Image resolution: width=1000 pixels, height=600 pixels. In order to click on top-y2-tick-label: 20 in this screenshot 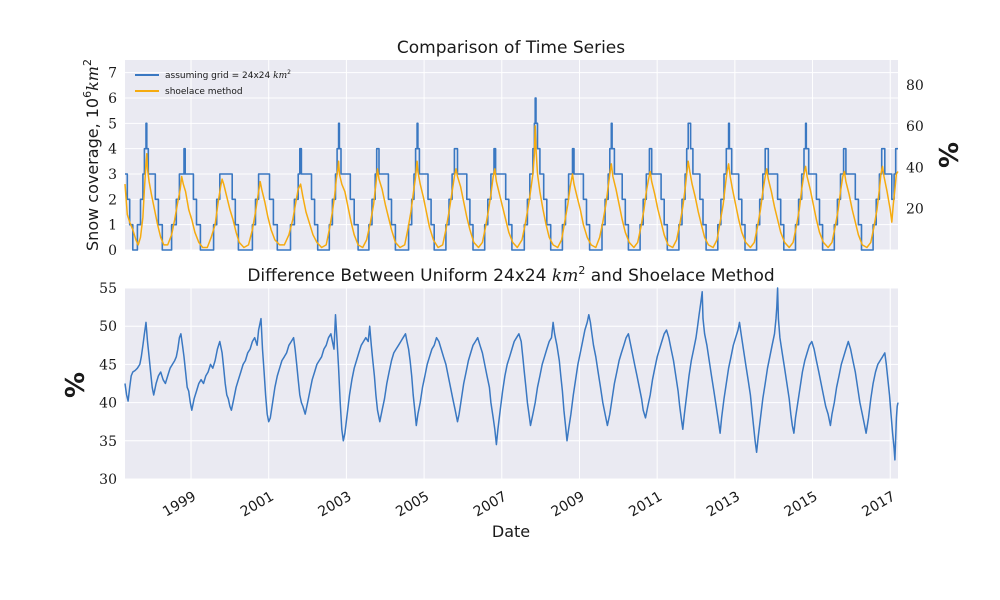, I will do `click(915, 210)`.